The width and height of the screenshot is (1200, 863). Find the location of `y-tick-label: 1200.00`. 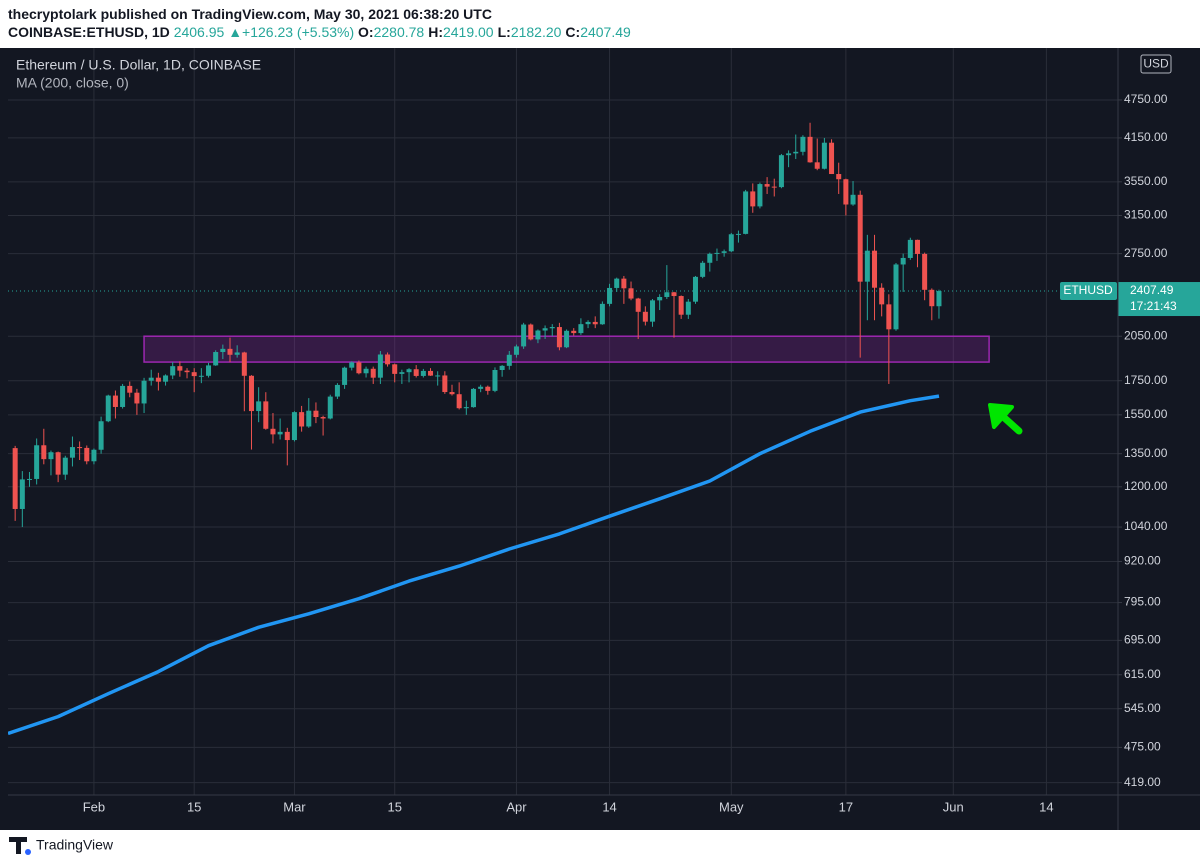

y-tick-label: 1200.00 is located at coordinates (1146, 486).